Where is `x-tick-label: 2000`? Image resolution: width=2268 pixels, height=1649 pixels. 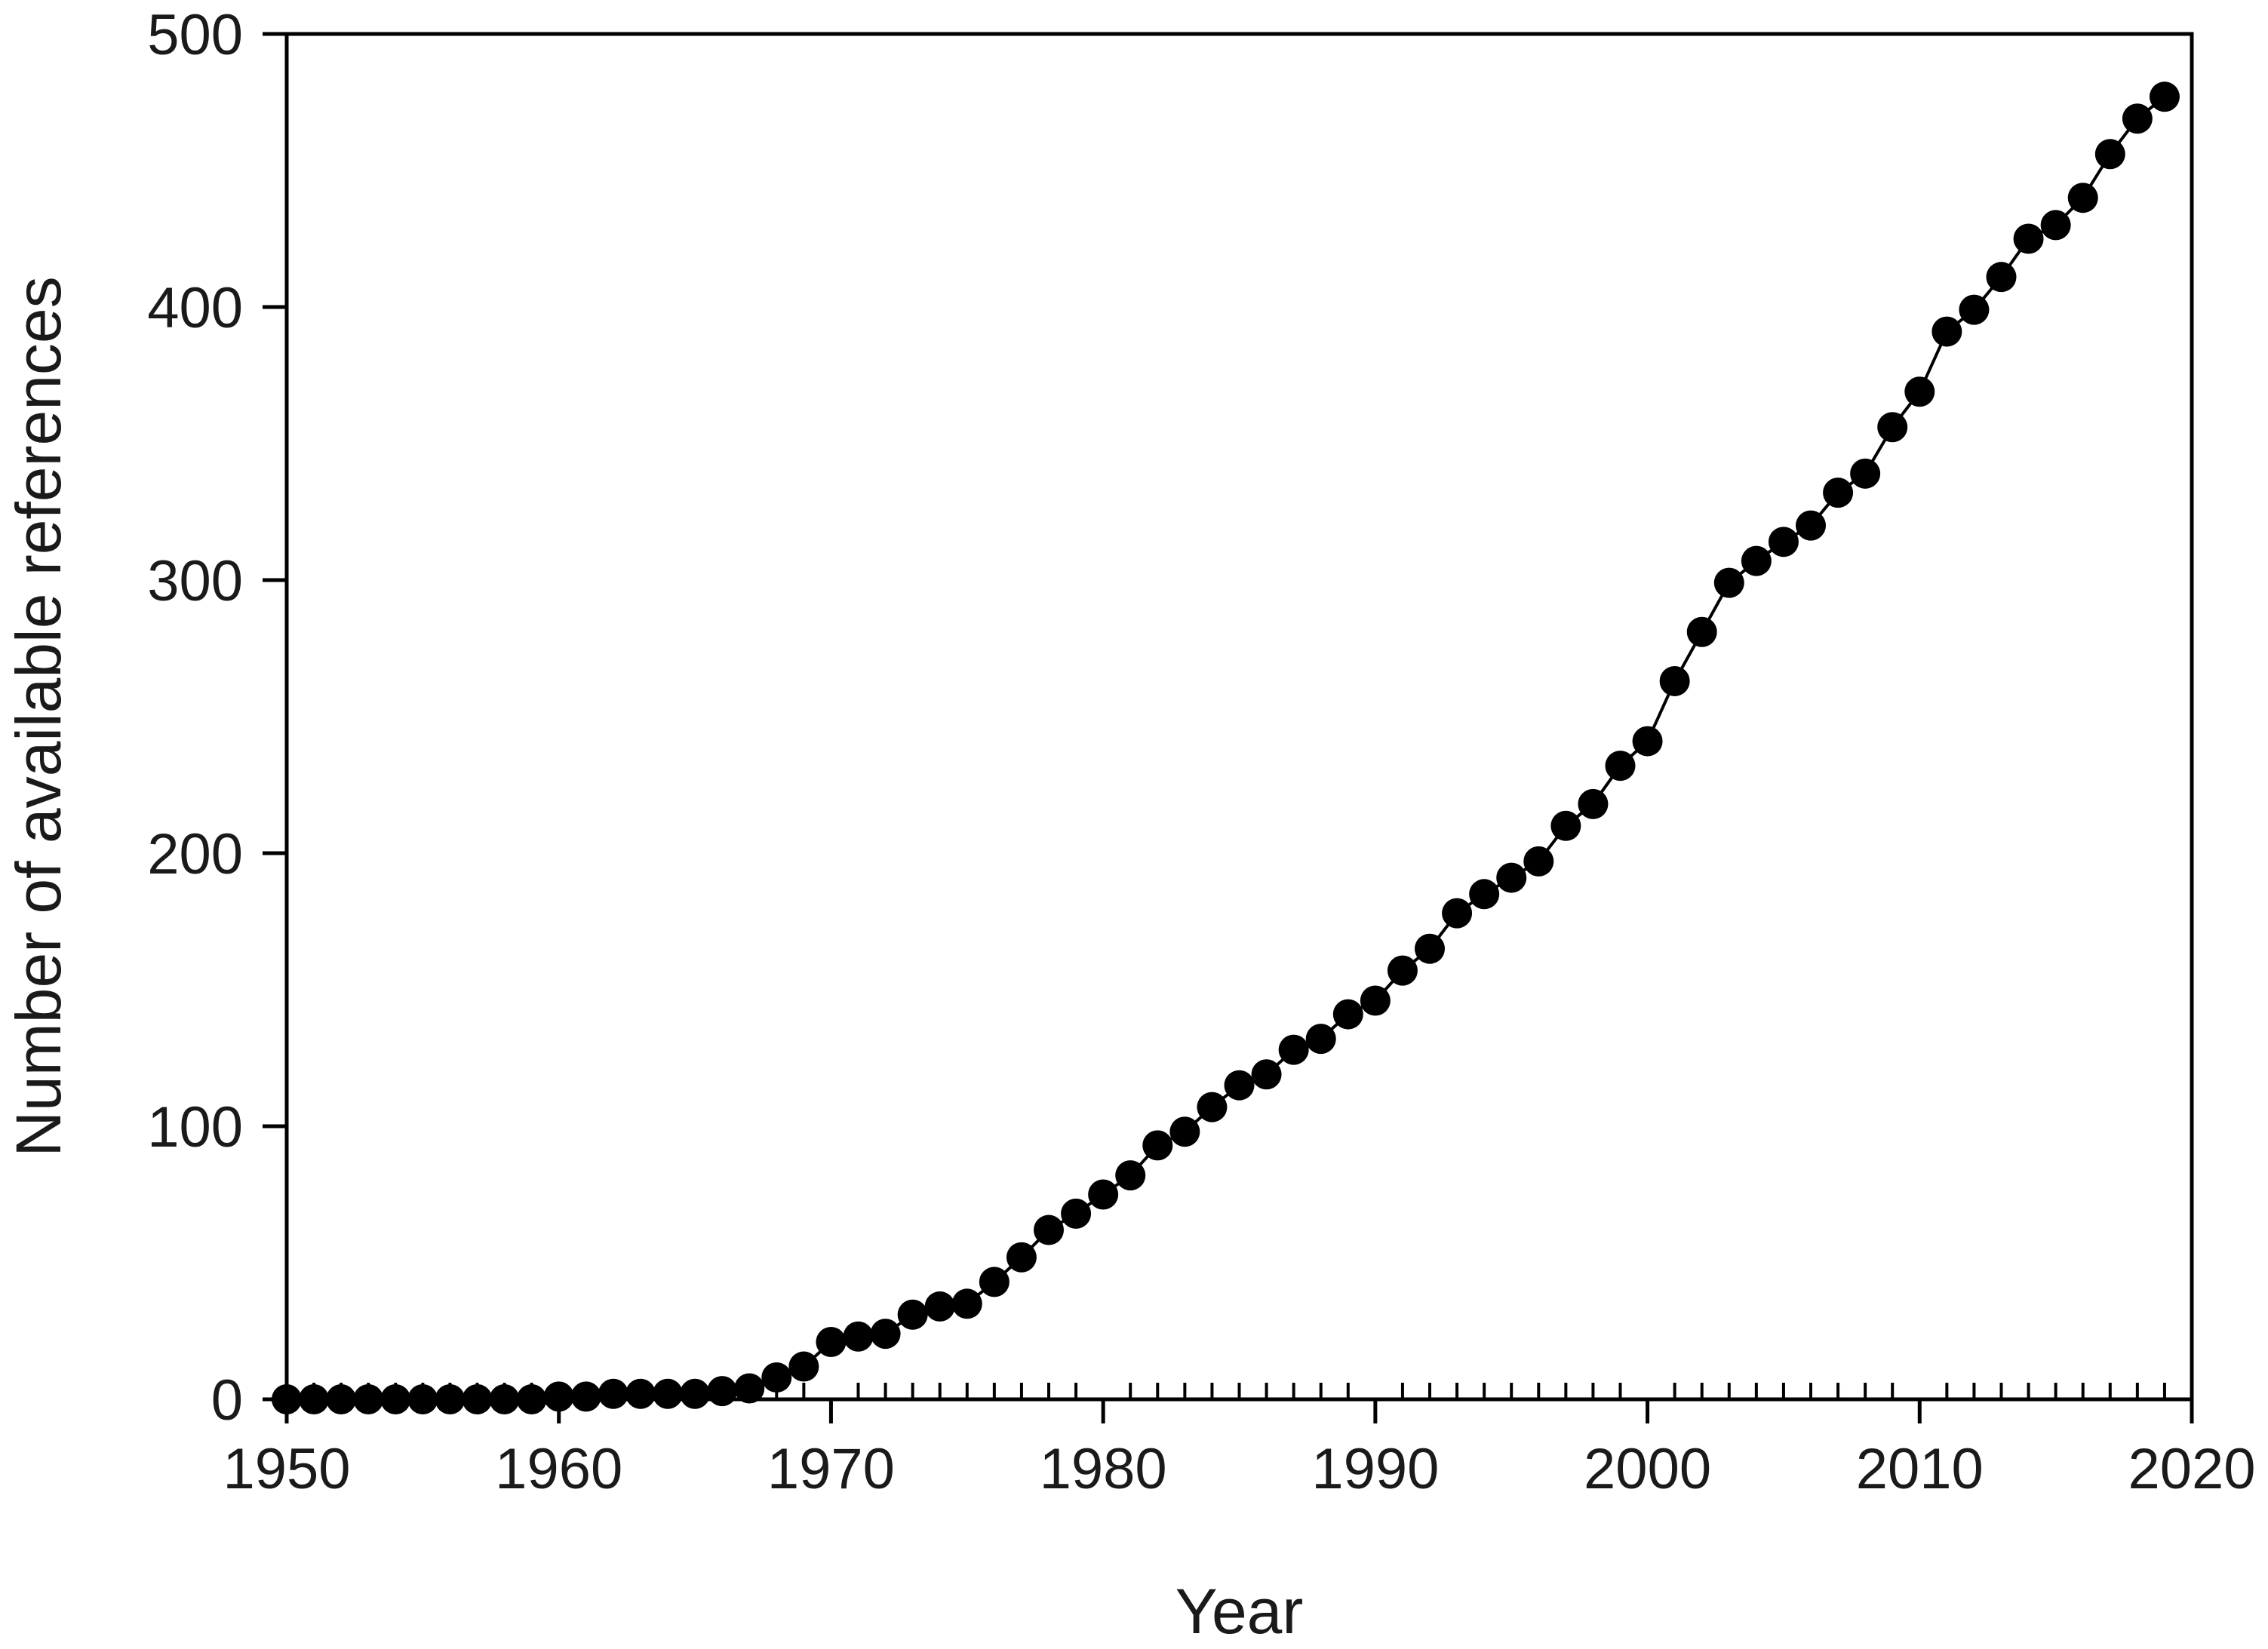 x-tick-label: 2000 is located at coordinates (1647, 1469).